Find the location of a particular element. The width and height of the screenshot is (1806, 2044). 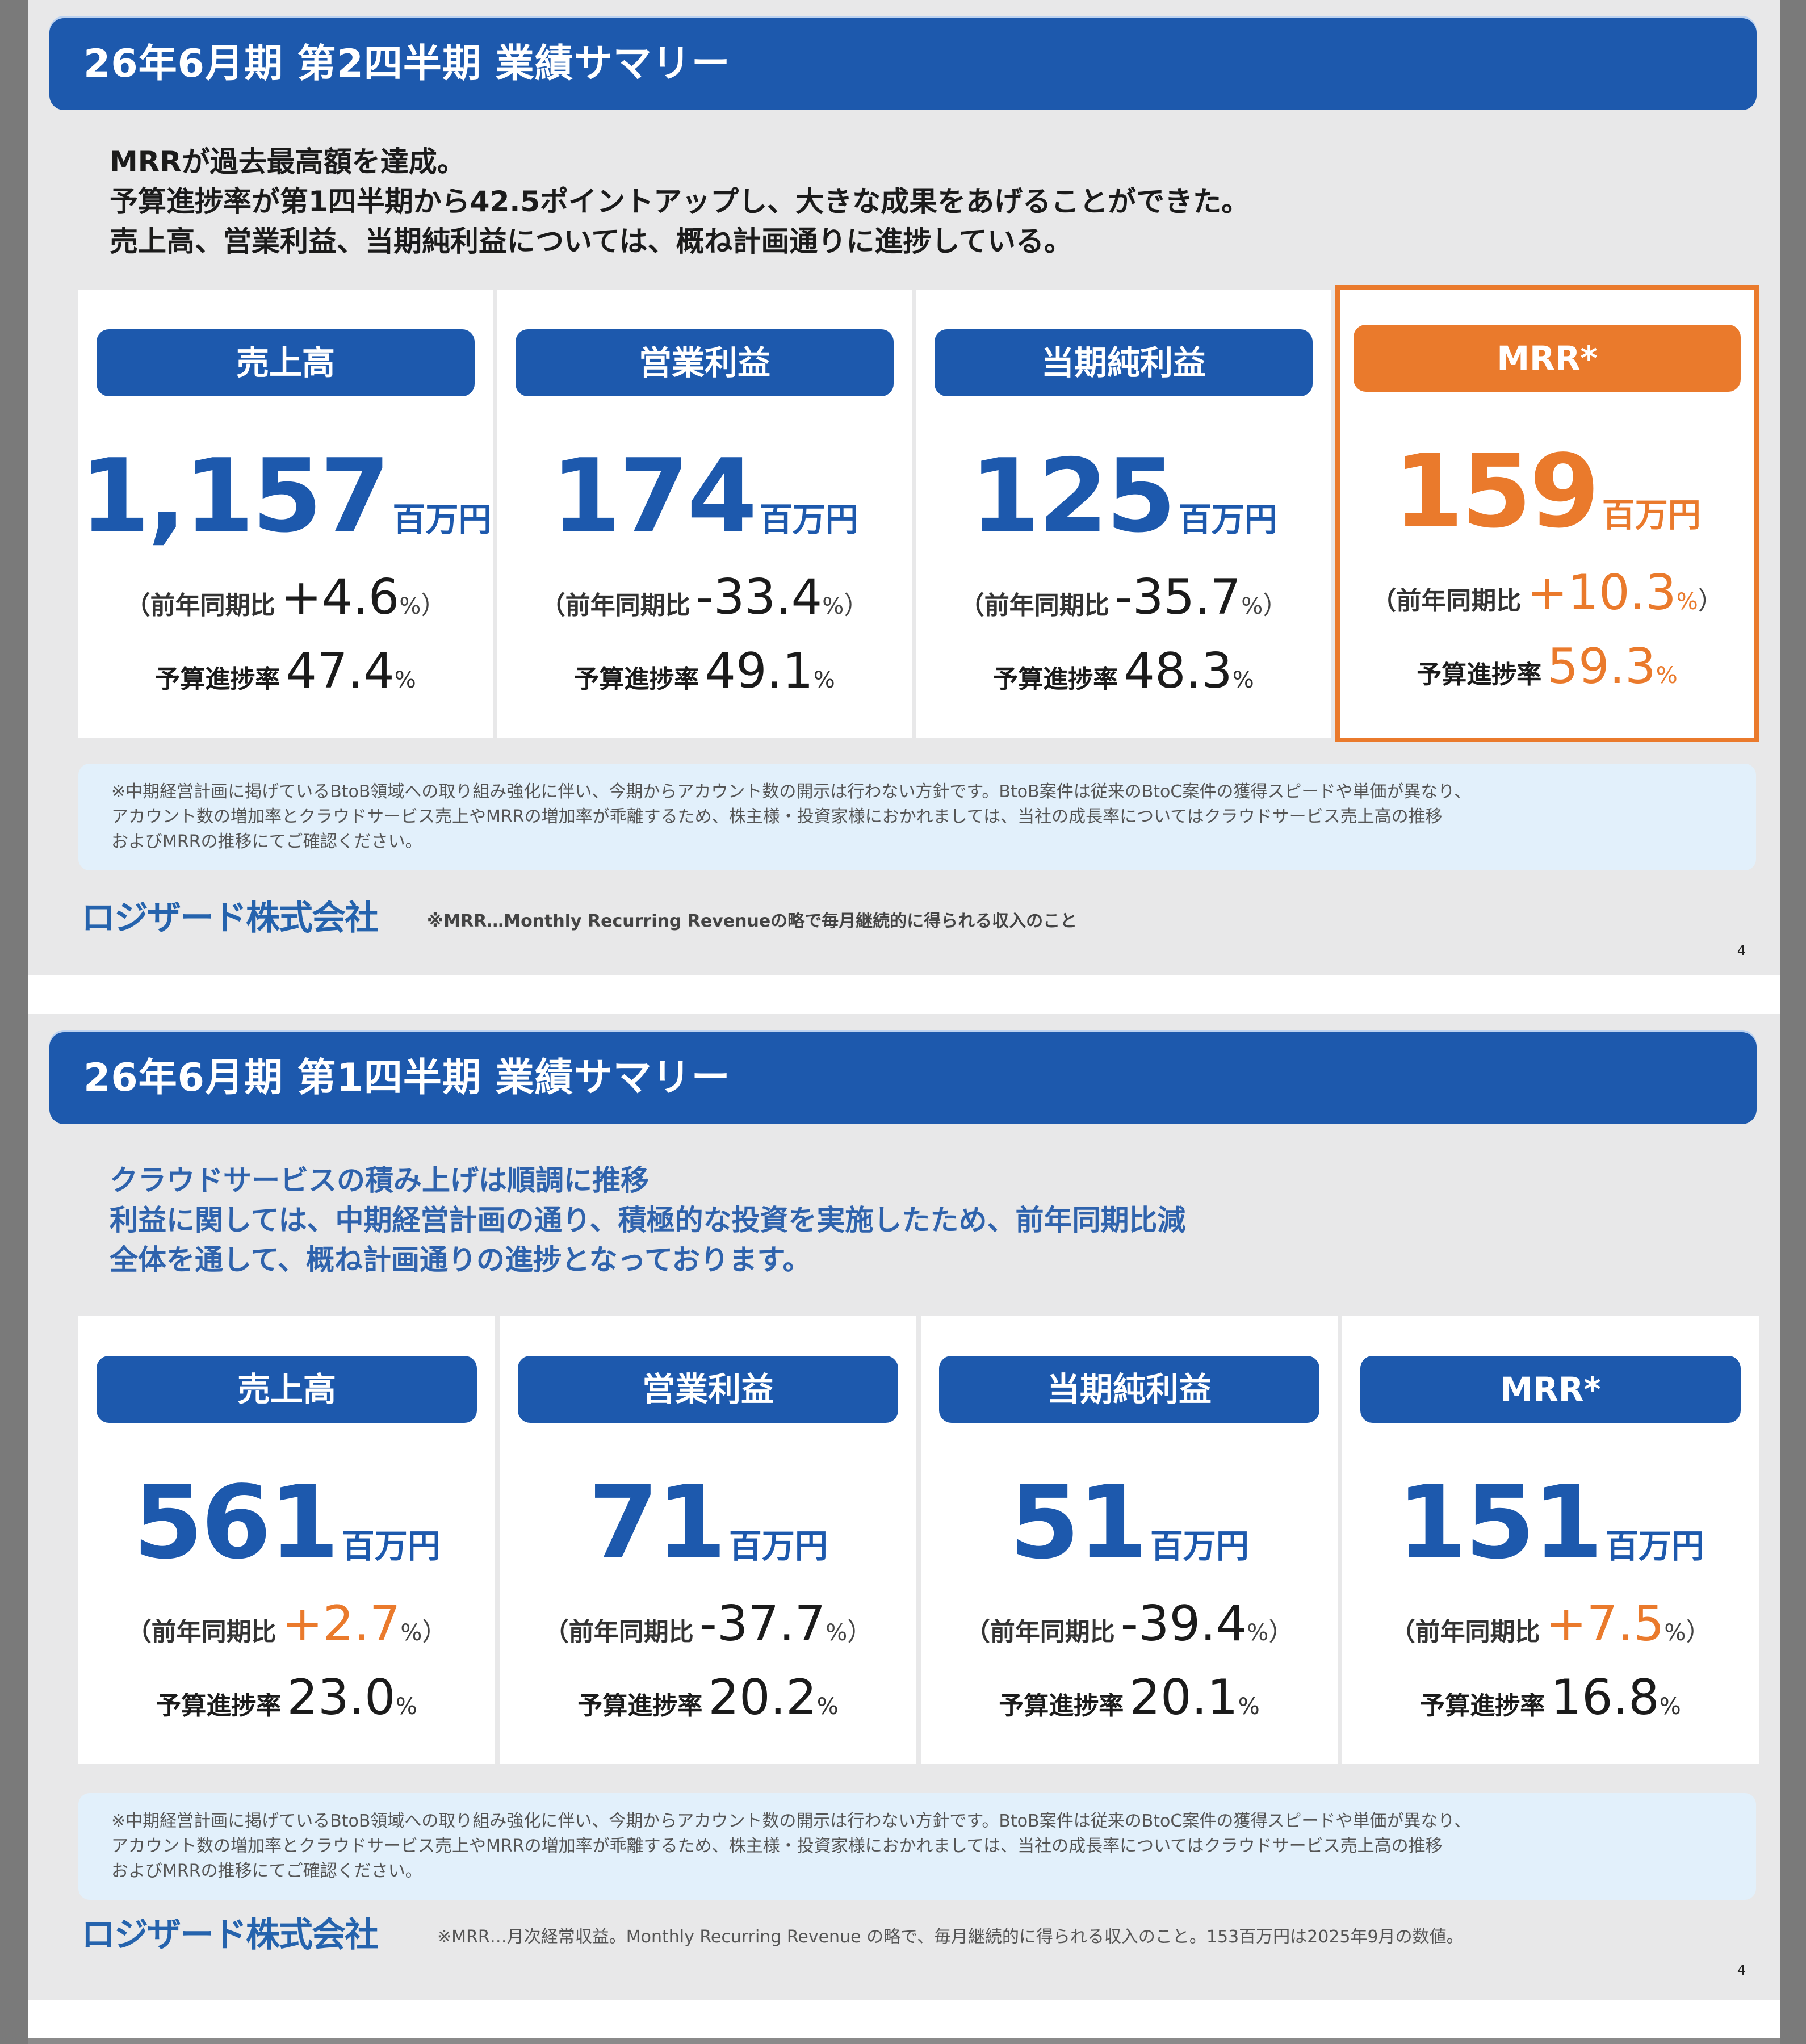

progress-row: 予算進捗率 49.1% is located at coordinates (704, 671).